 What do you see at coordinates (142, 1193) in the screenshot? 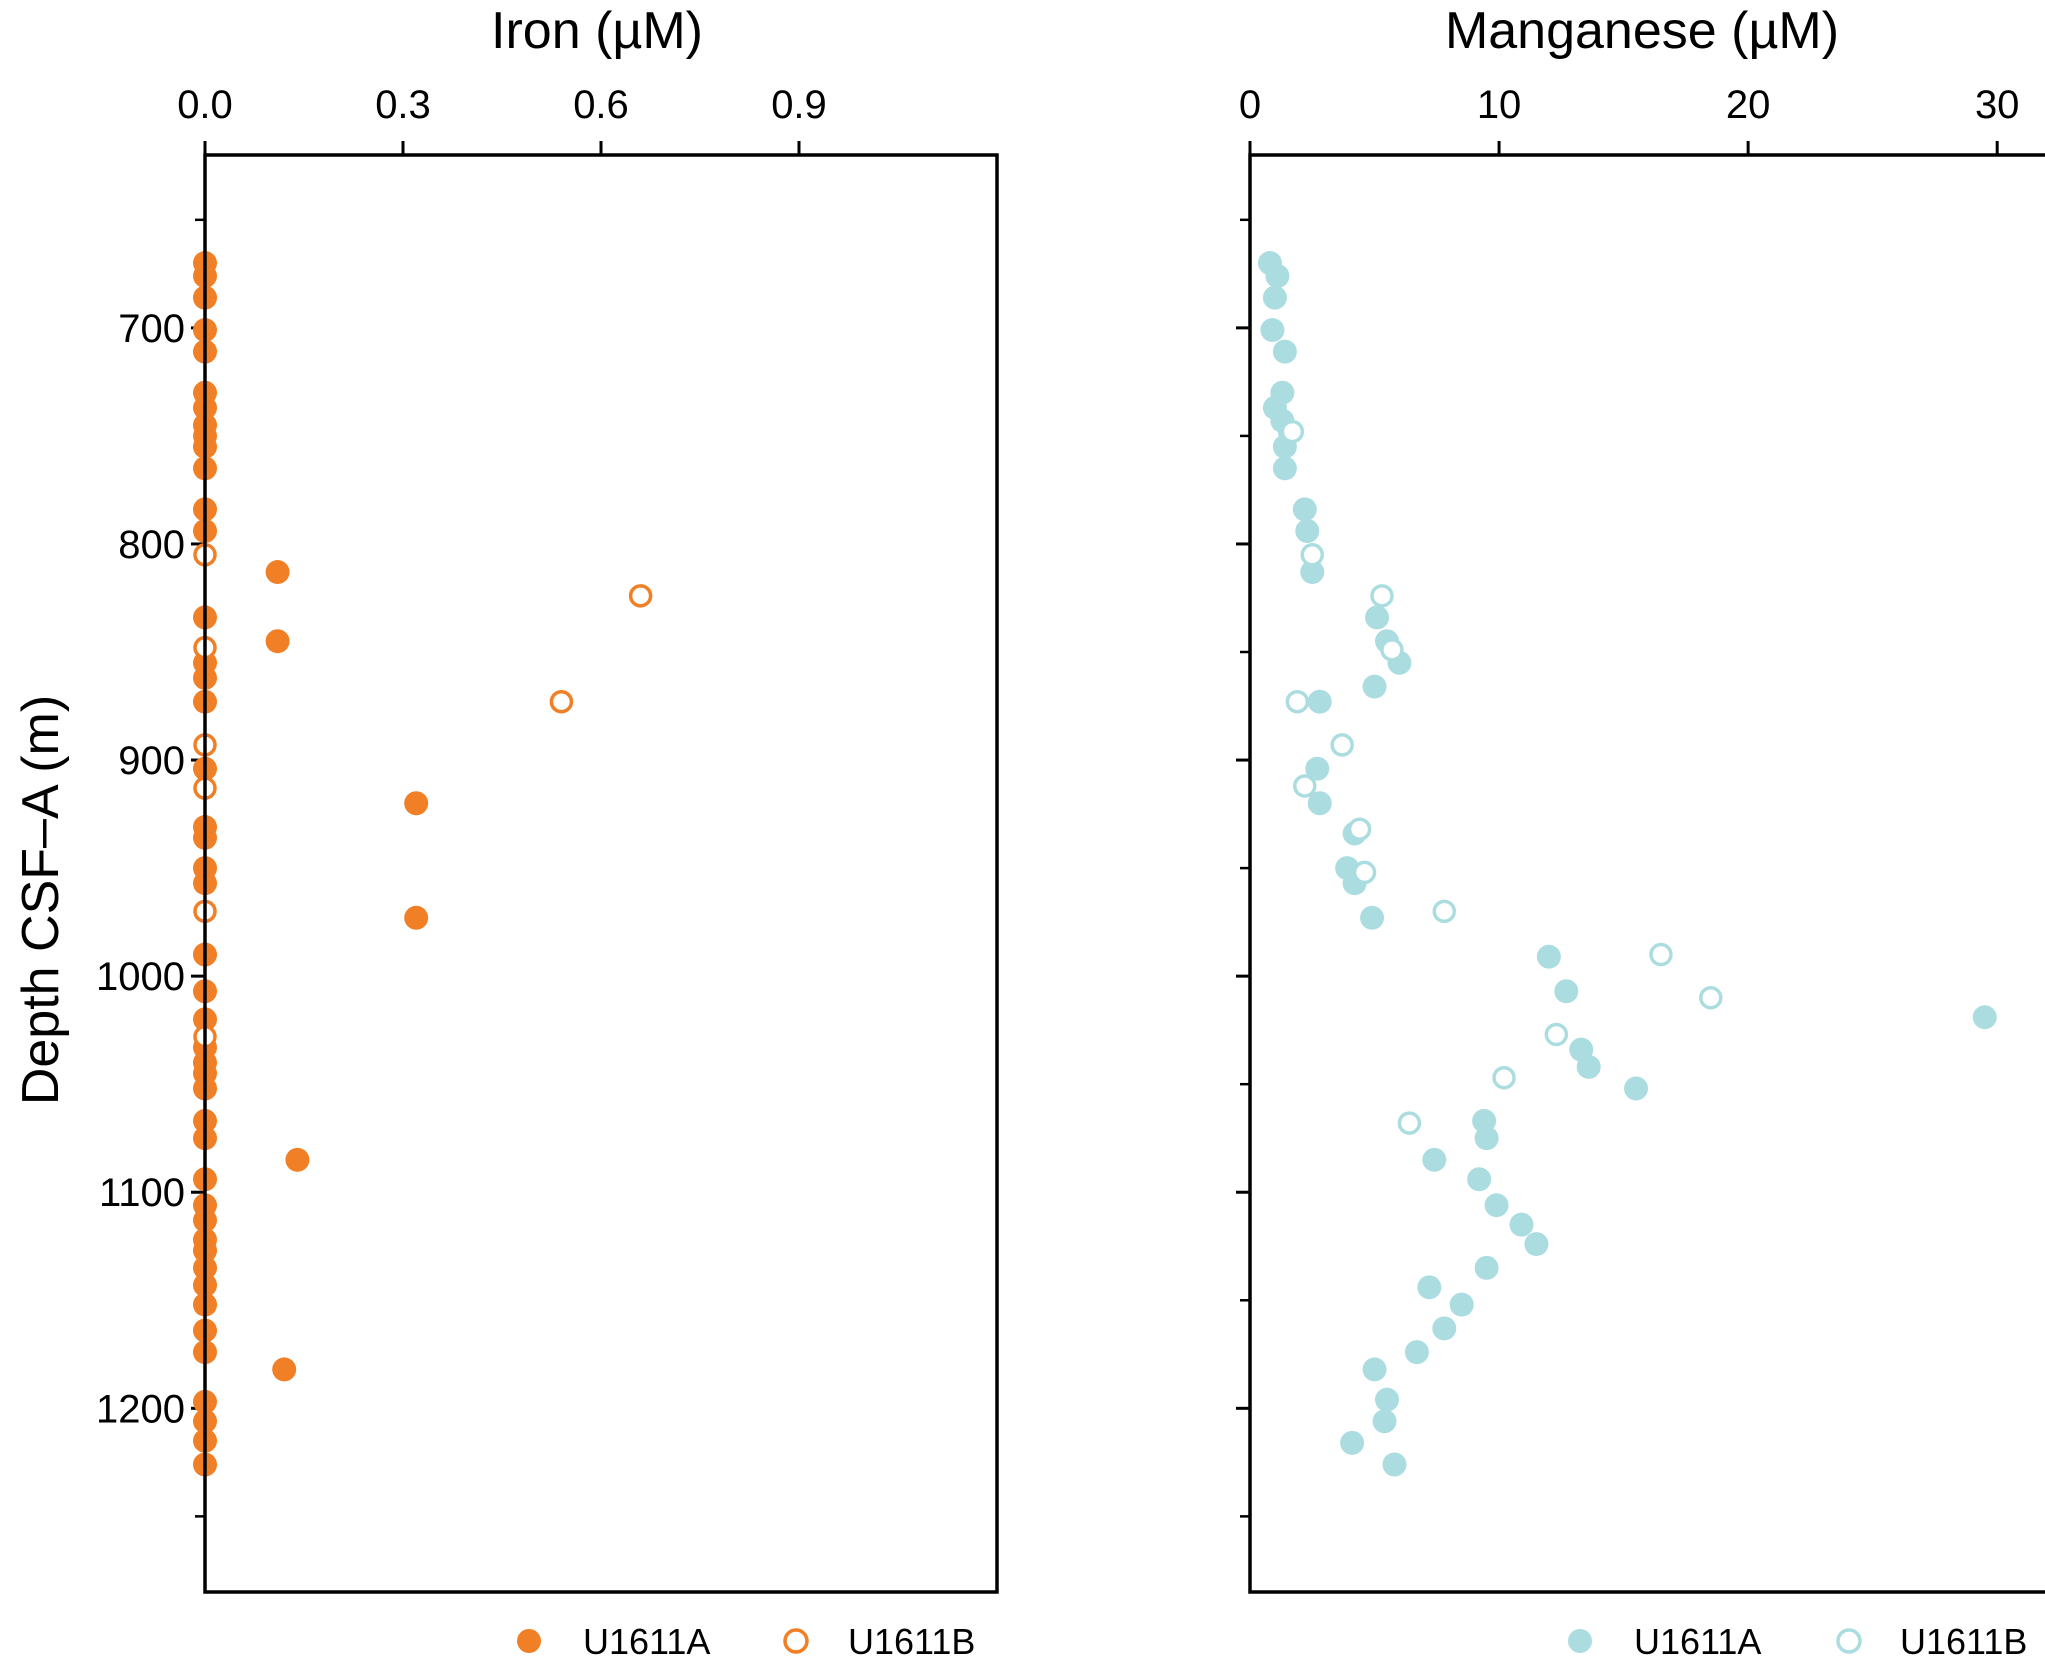
I see `iron-y-tick-label: 1100` at bounding box center [142, 1193].